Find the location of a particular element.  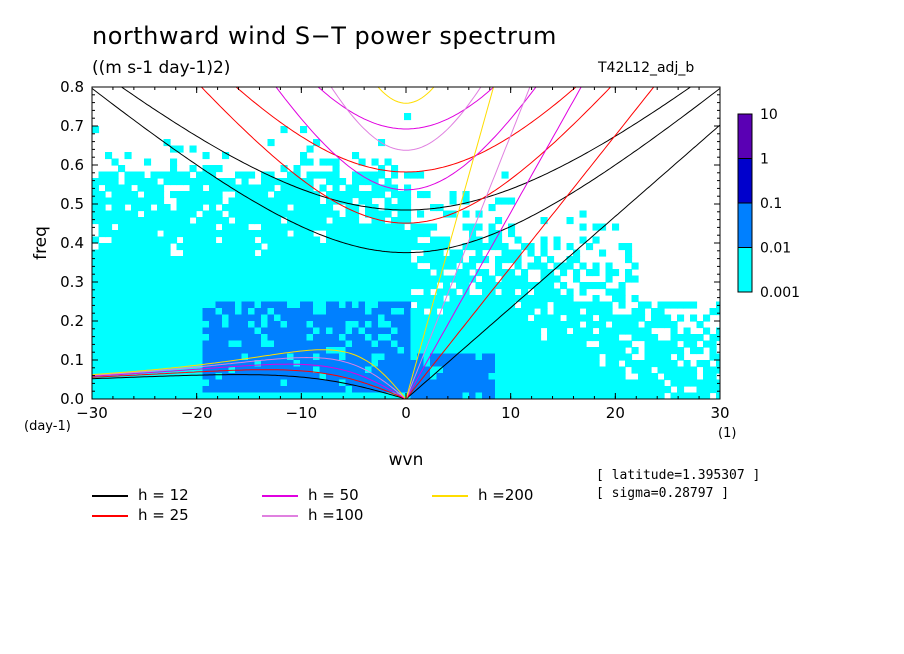

y-tick-label: 0.0 is located at coordinates (72, 399).